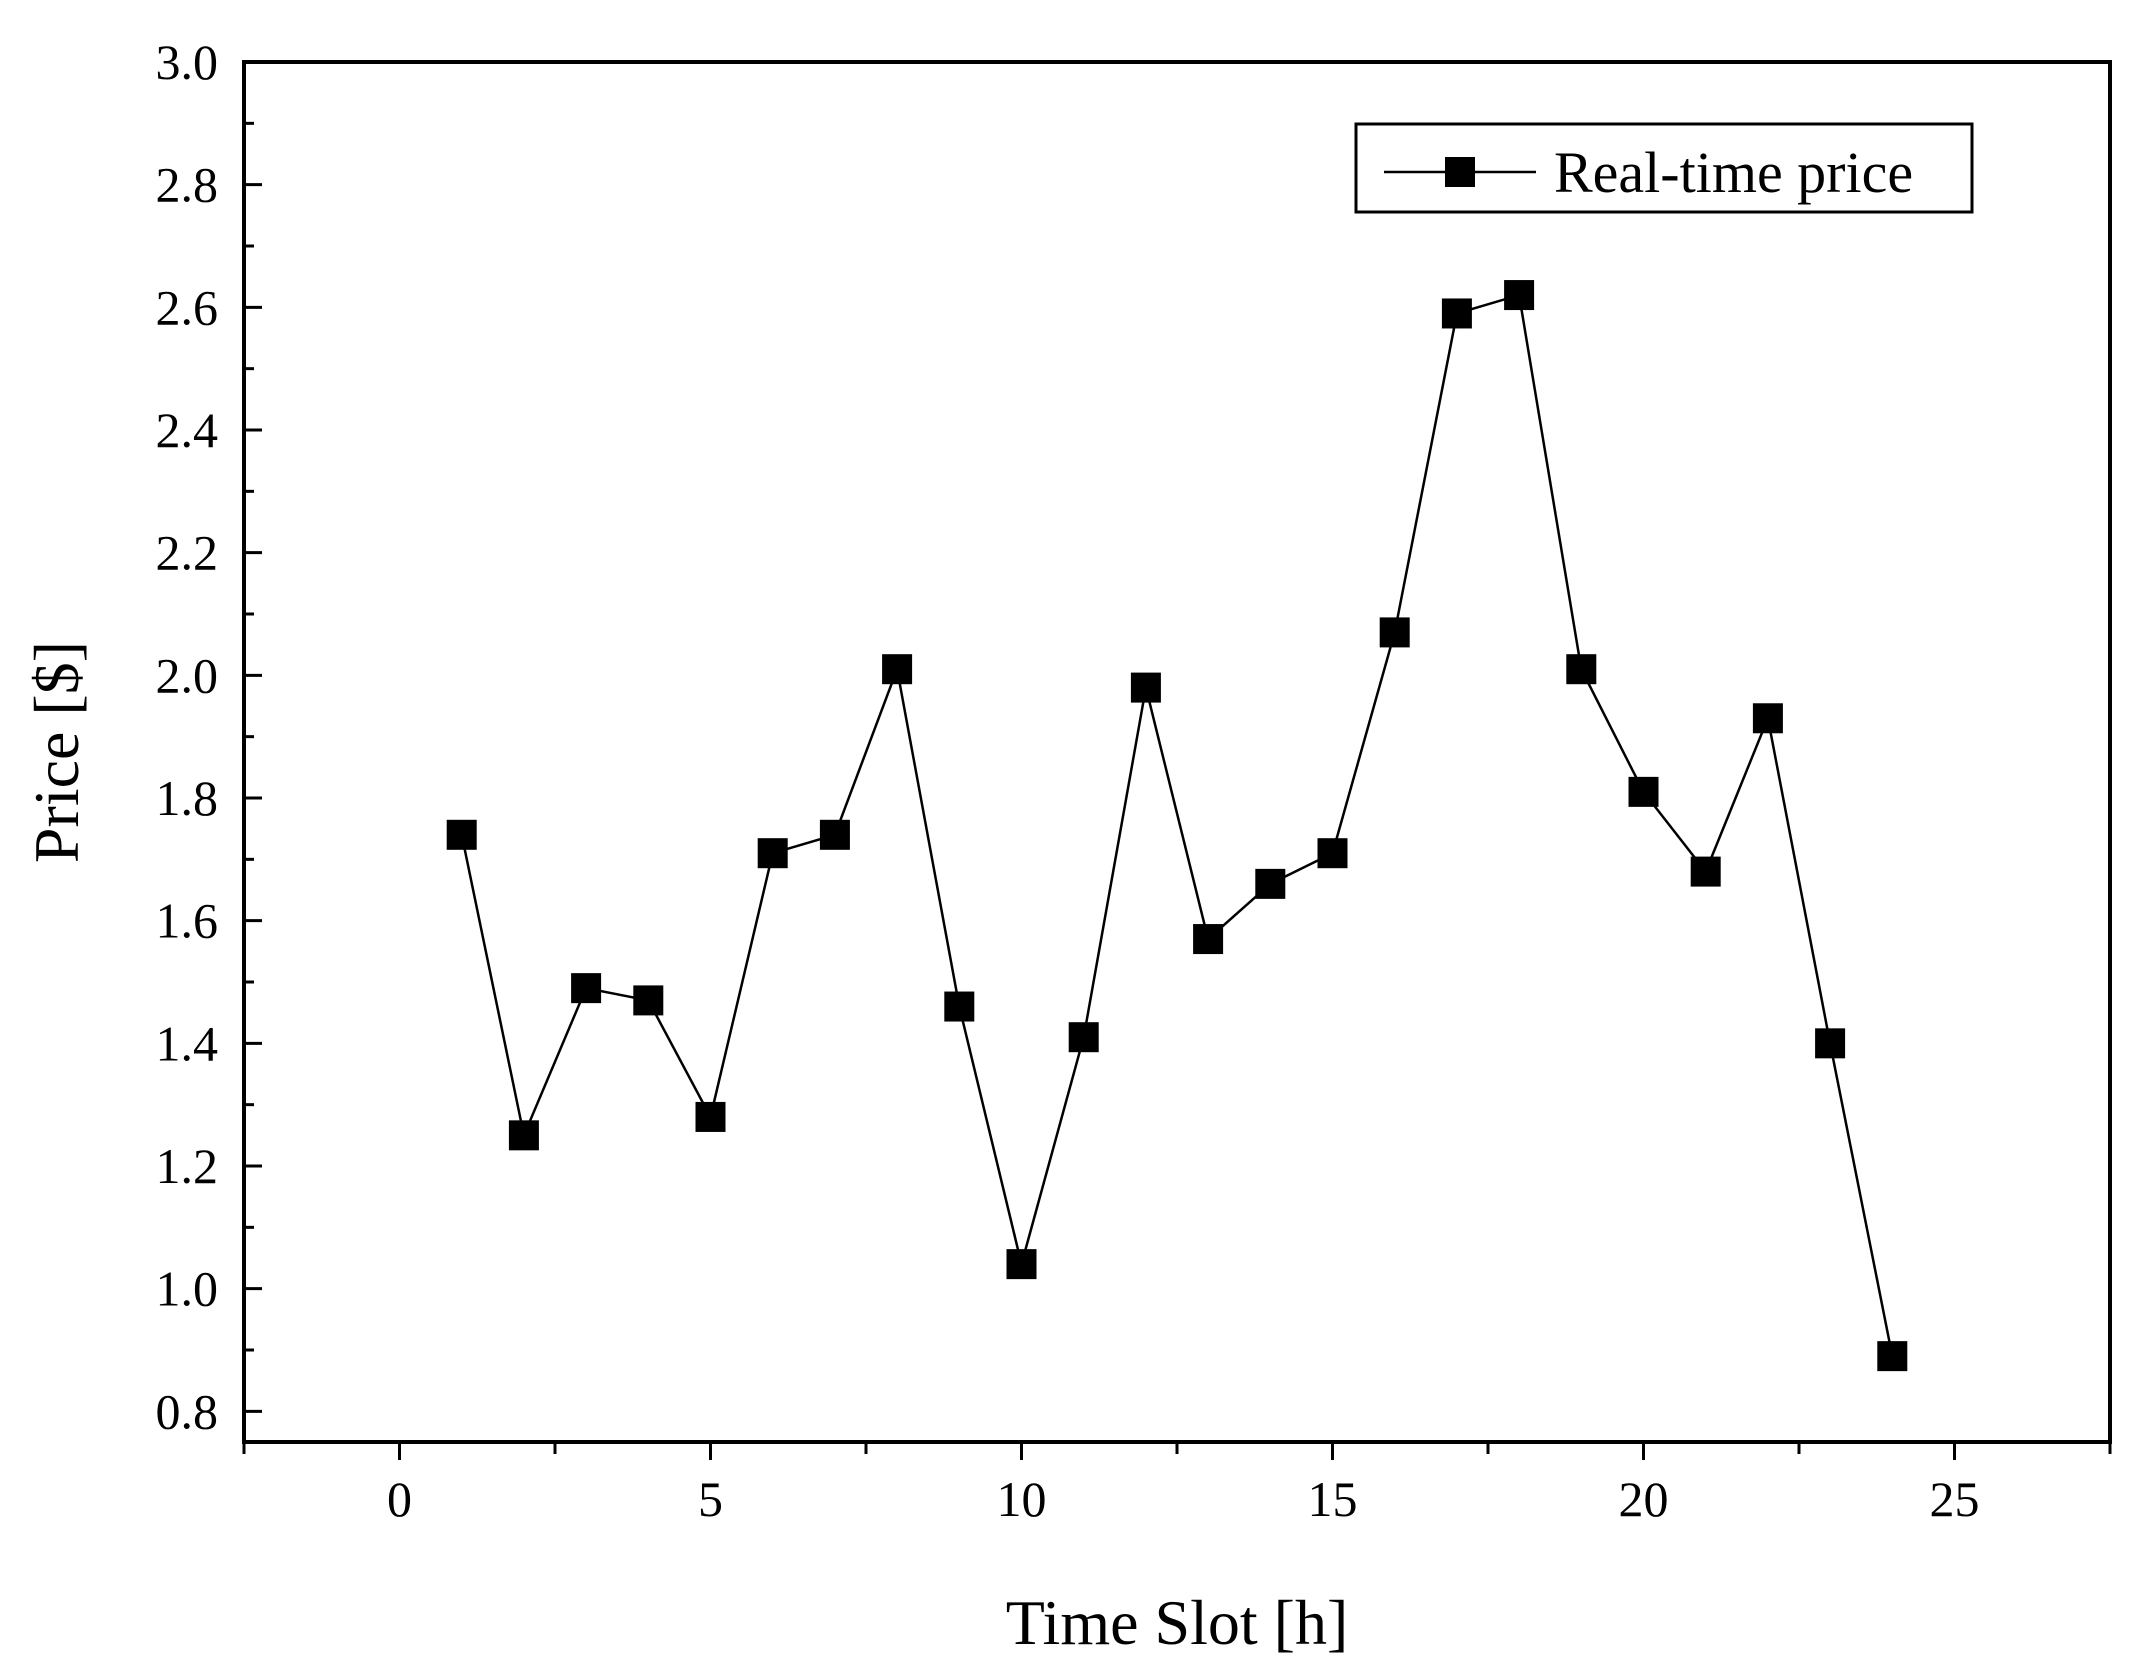 This screenshot has height=1677, width=2134. I want to click on legend: Real-time price, so click(1664, 168).